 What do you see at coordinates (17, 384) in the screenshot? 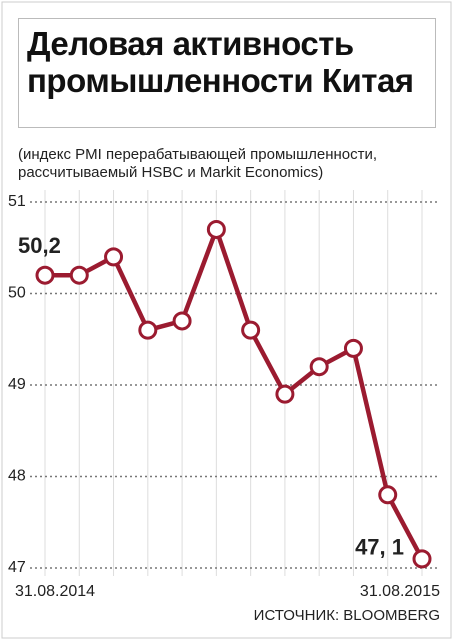
I see `y-tick-label: 49` at bounding box center [17, 384].